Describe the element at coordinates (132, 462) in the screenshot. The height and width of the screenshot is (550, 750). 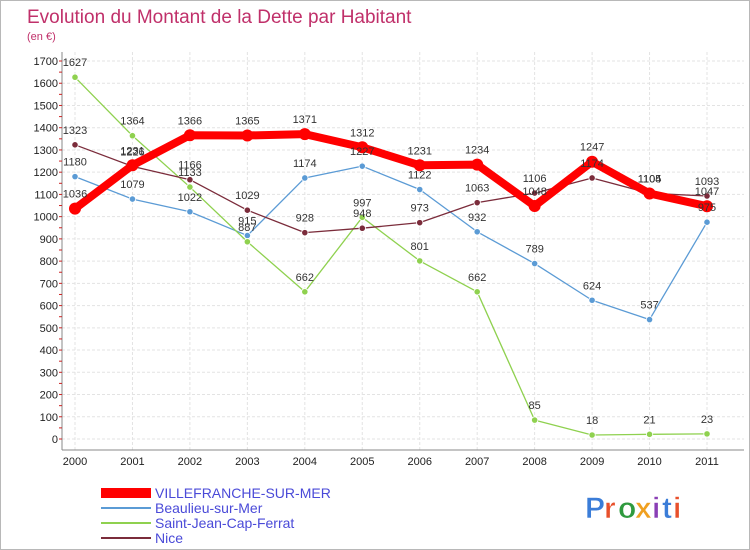
I see `x-tick-label: 2001` at that location.